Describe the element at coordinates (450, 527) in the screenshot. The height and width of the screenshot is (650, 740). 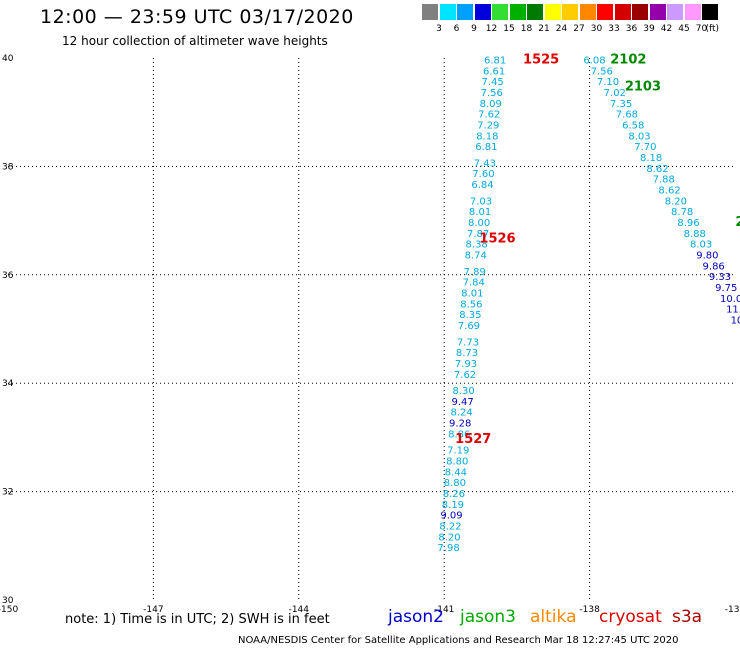
I see `wave-height-value: 8.22` at that location.